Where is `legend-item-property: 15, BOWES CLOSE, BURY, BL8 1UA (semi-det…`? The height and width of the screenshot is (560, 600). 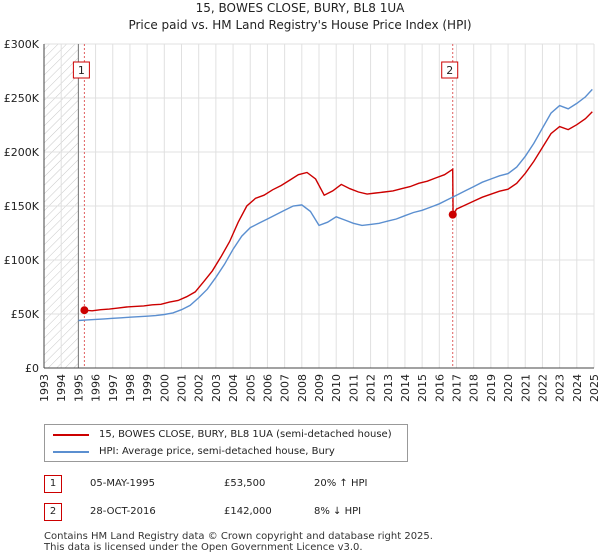 legend-item-property: 15, BOWES CLOSE, BURY, BL8 1UA (semi-det… is located at coordinates (226, 435).